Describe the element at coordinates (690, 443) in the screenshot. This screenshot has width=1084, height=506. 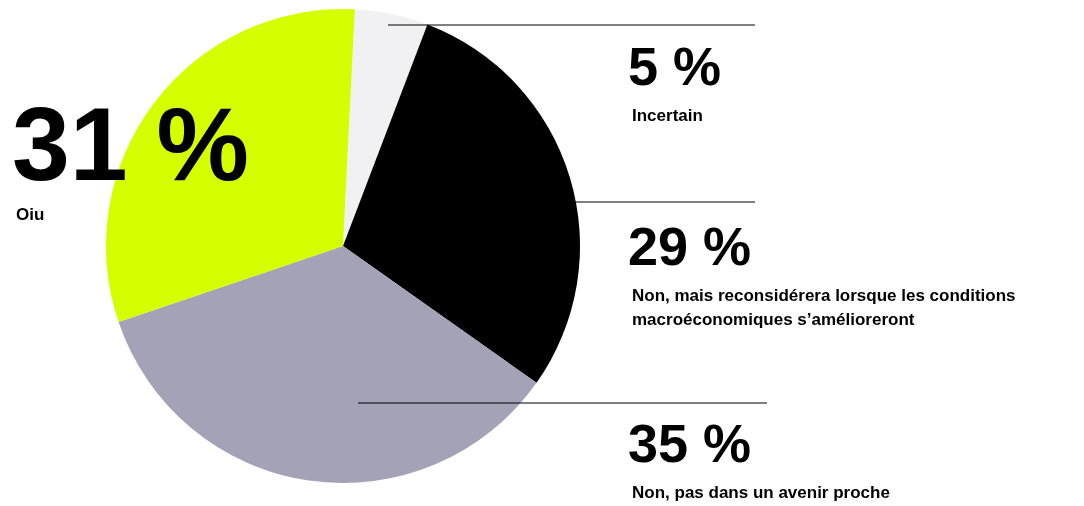
I see `data-label: 35 %` at that location.